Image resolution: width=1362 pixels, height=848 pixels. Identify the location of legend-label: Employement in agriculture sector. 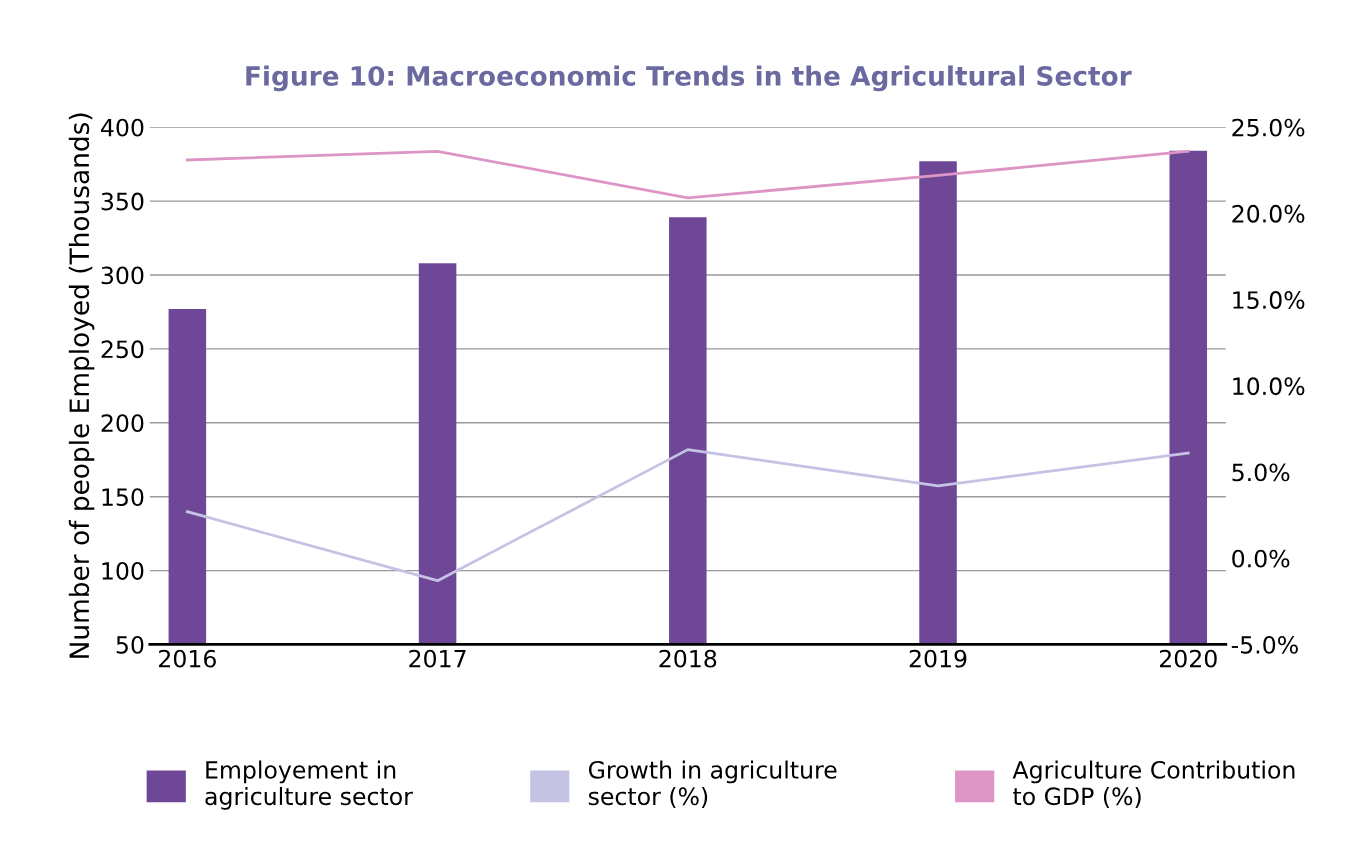
(309, 785).